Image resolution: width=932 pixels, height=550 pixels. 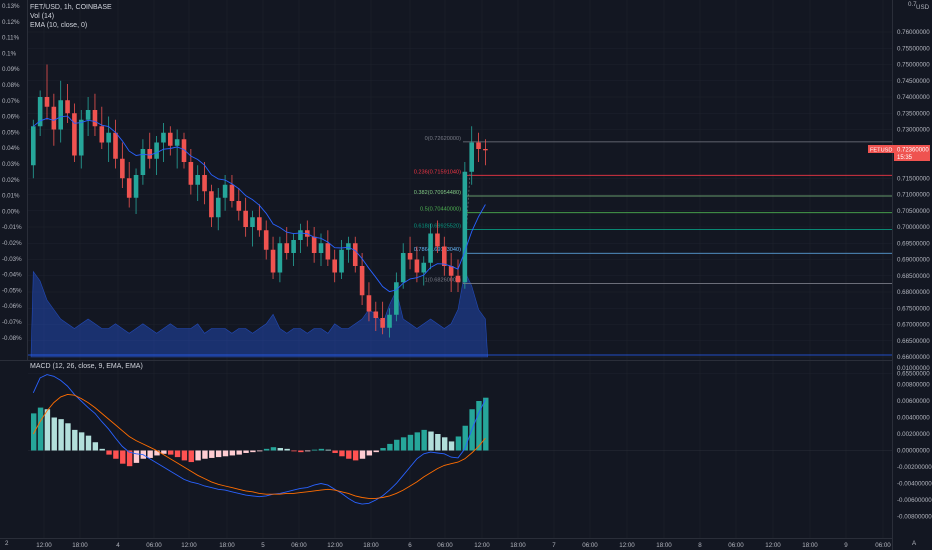 I want to click on pct-tick-label: -0.01%, so click(x=12, y=227).